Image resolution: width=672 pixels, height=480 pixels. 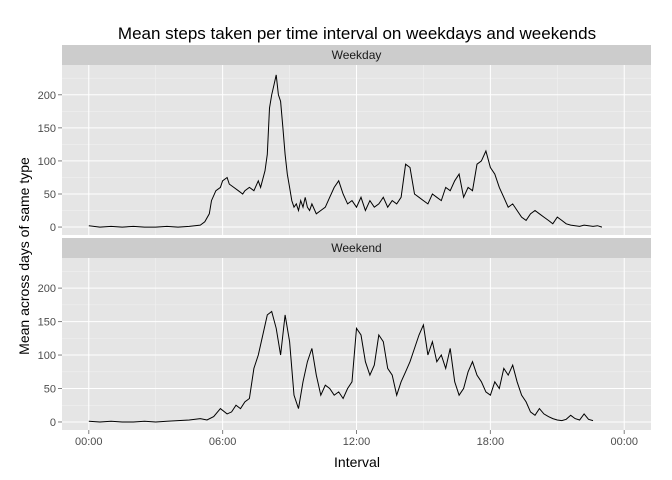 I want to click on strip-label-1: Weekend, so click(x=356, y=248).